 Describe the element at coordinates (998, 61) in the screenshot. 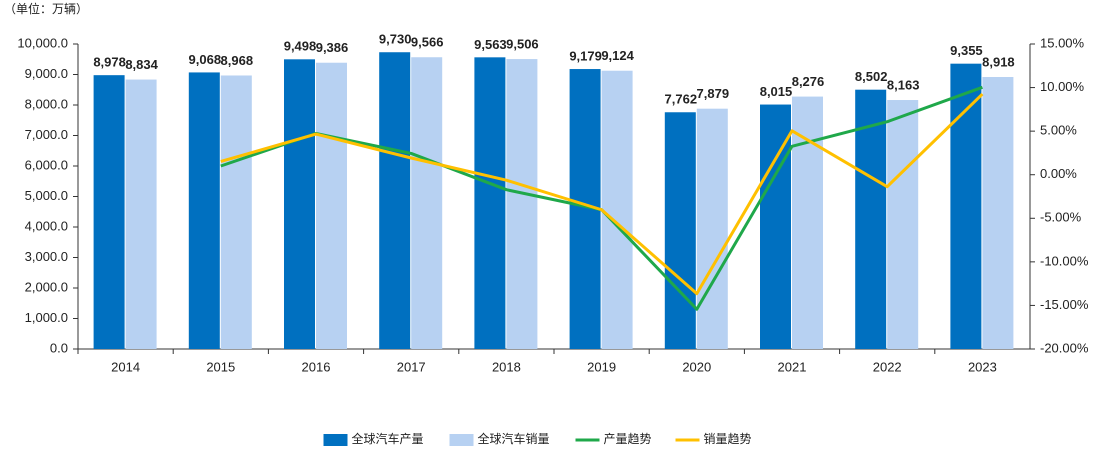

I see `value-label: 8,918` at that location.